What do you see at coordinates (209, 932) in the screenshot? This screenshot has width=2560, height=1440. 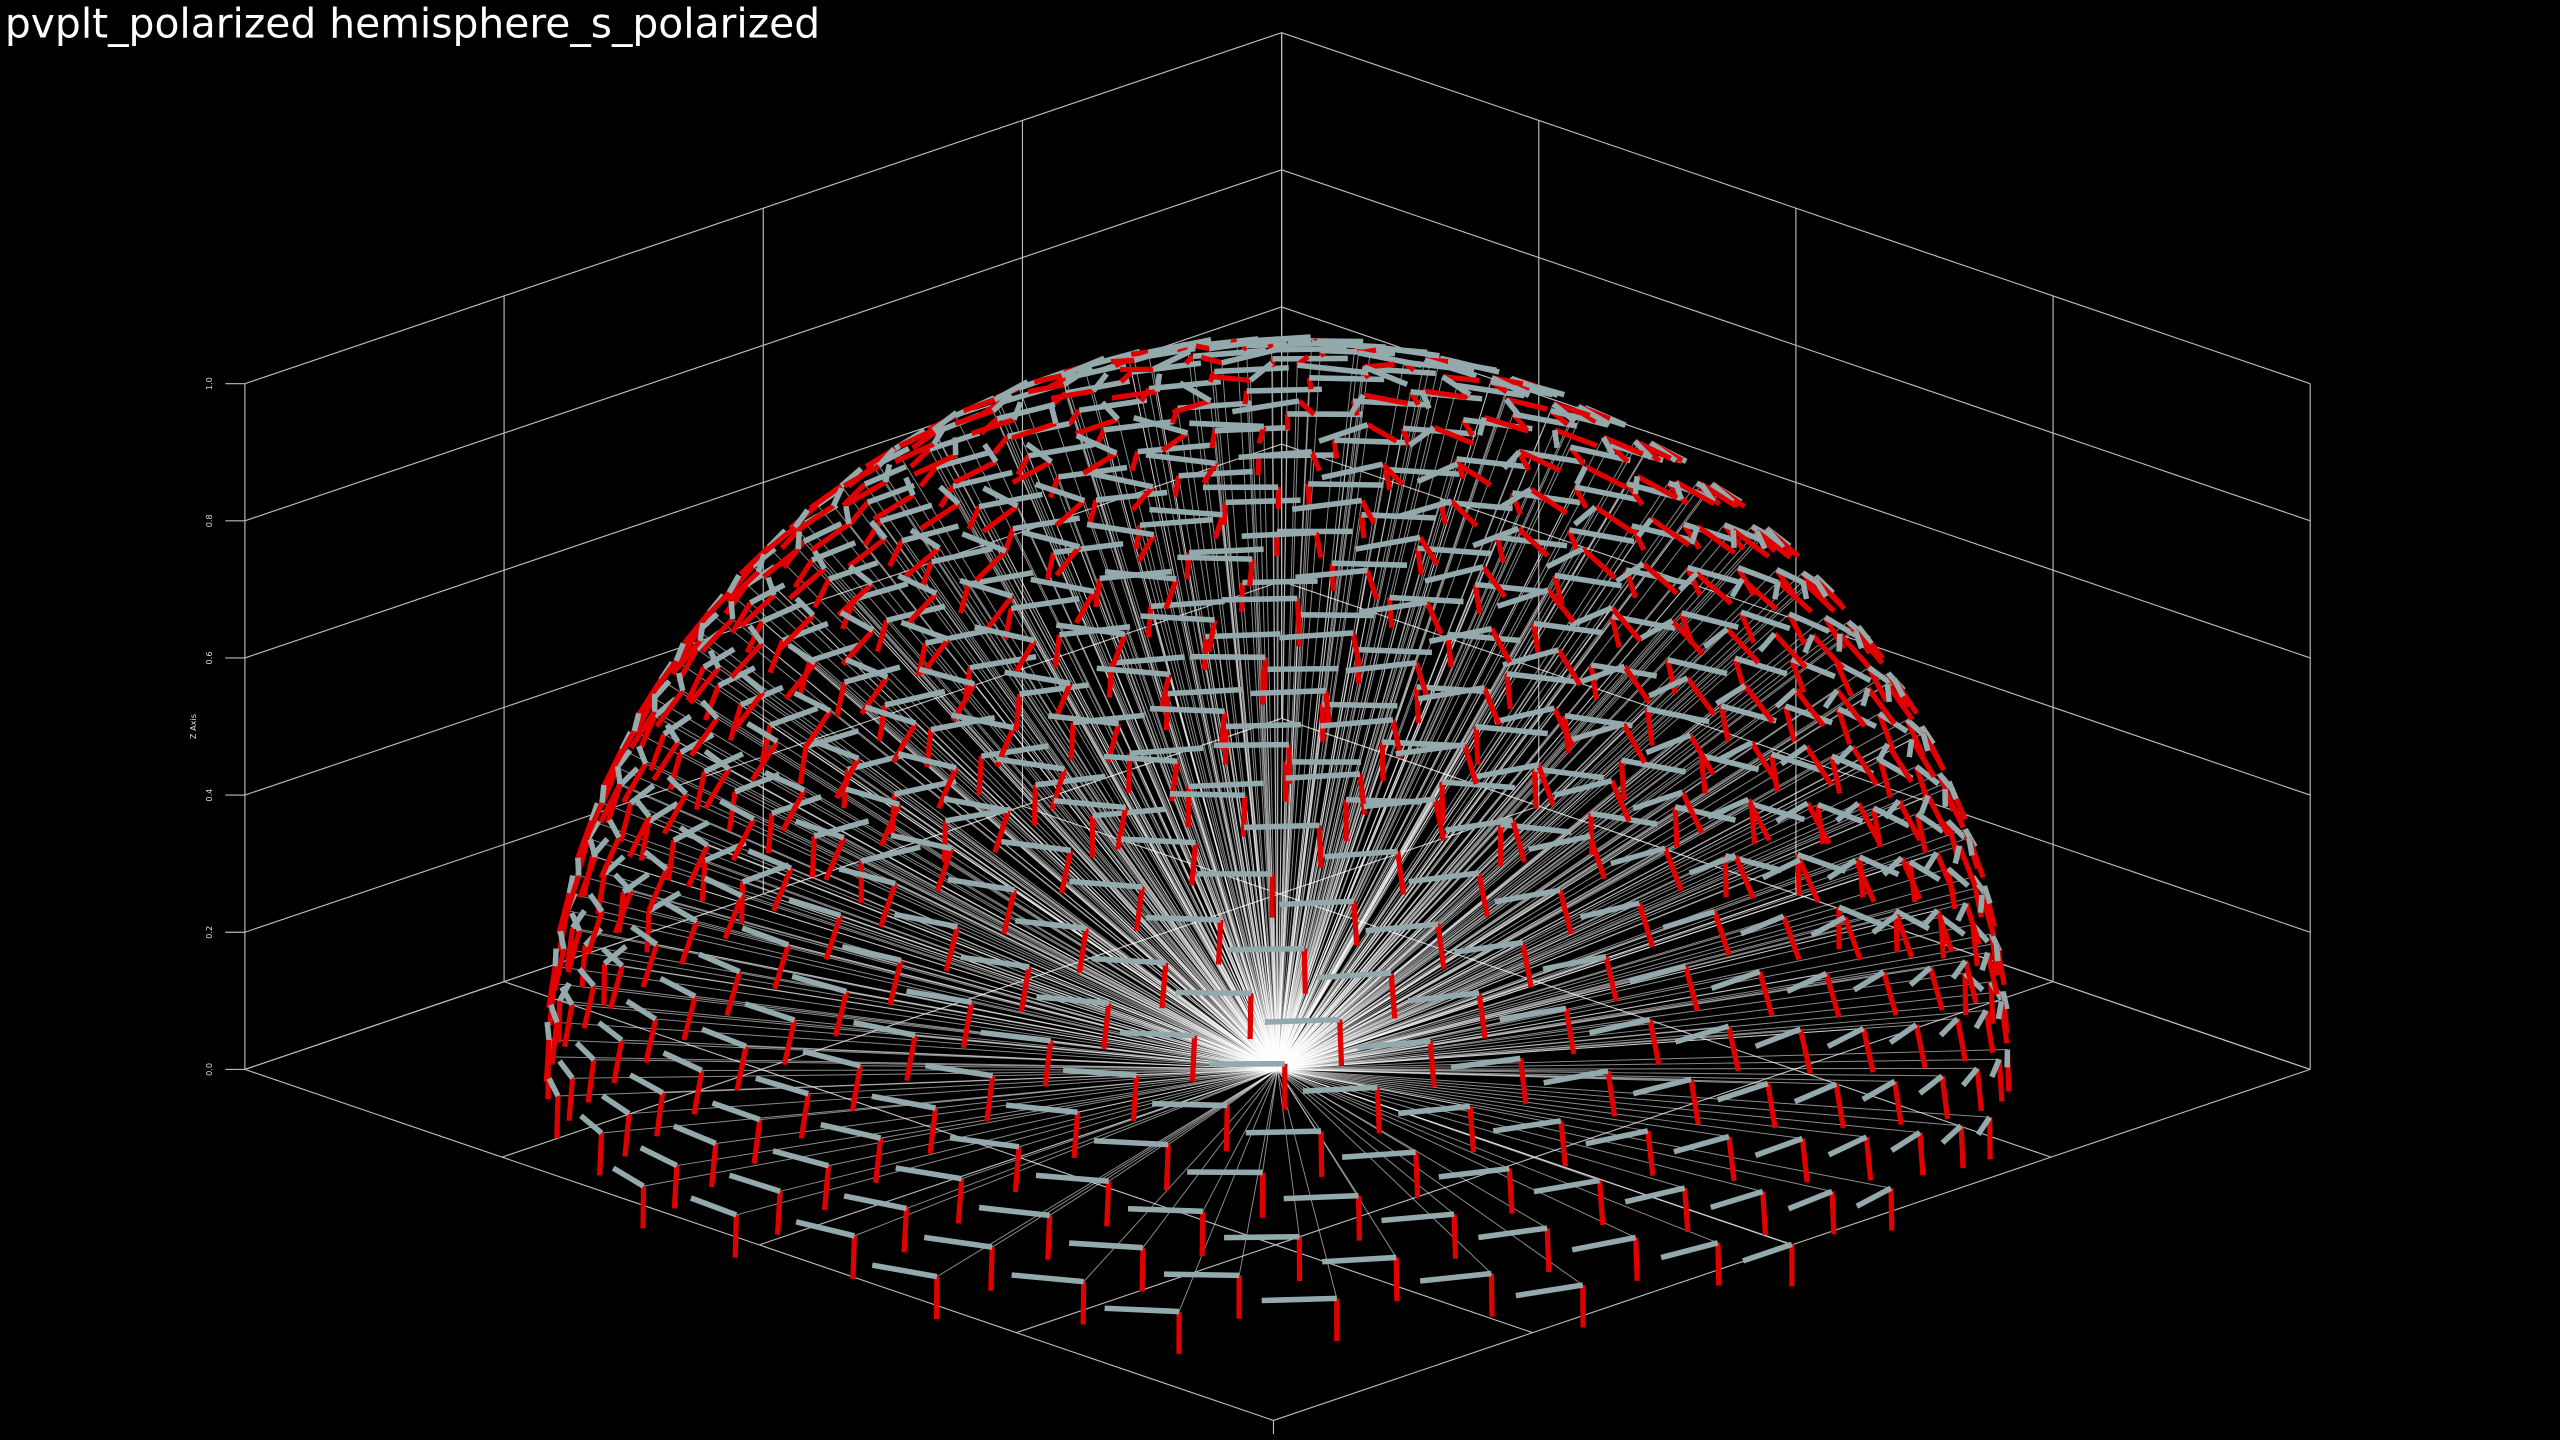 I see `z-tick-label: 0.2` at bounding box center [209, 932].